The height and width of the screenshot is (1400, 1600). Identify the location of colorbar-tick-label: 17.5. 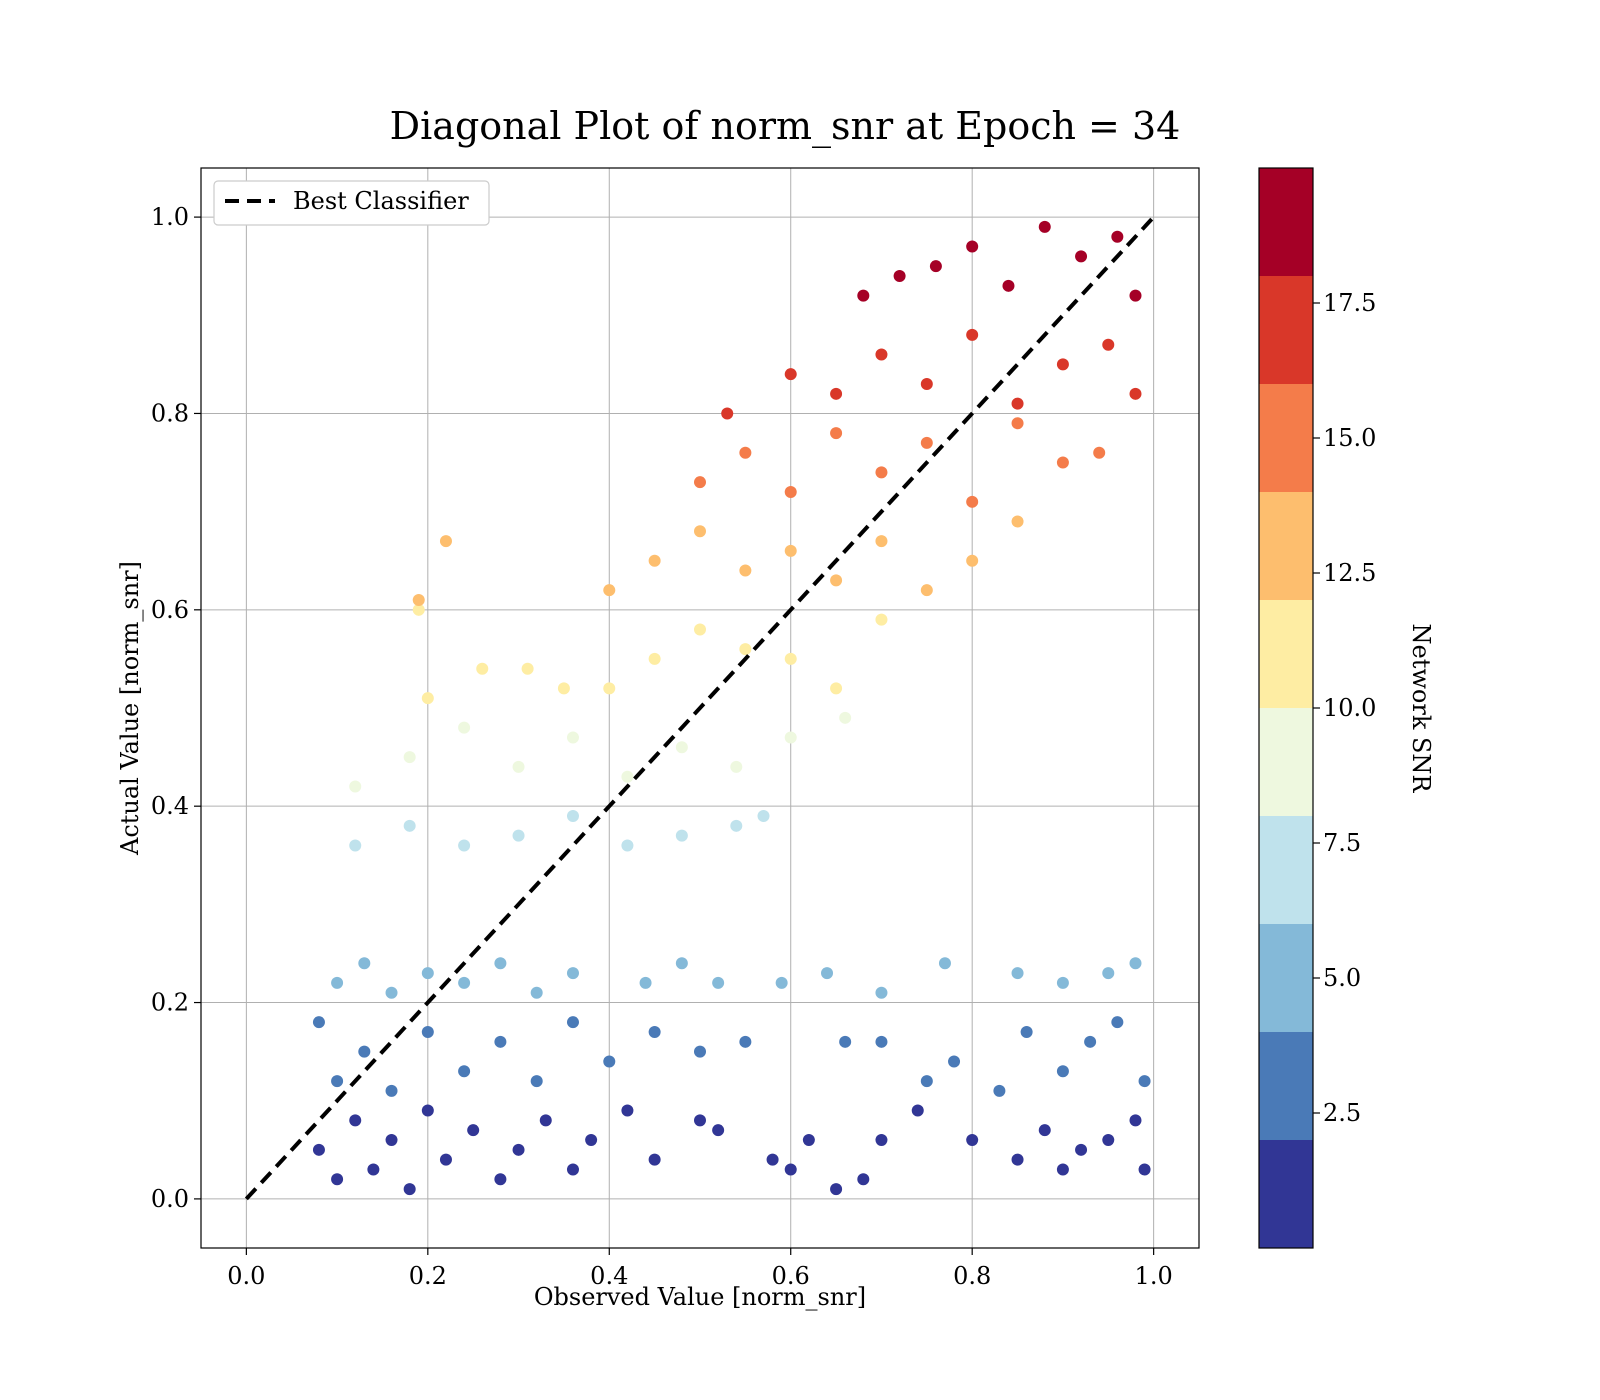
(1349, 303).